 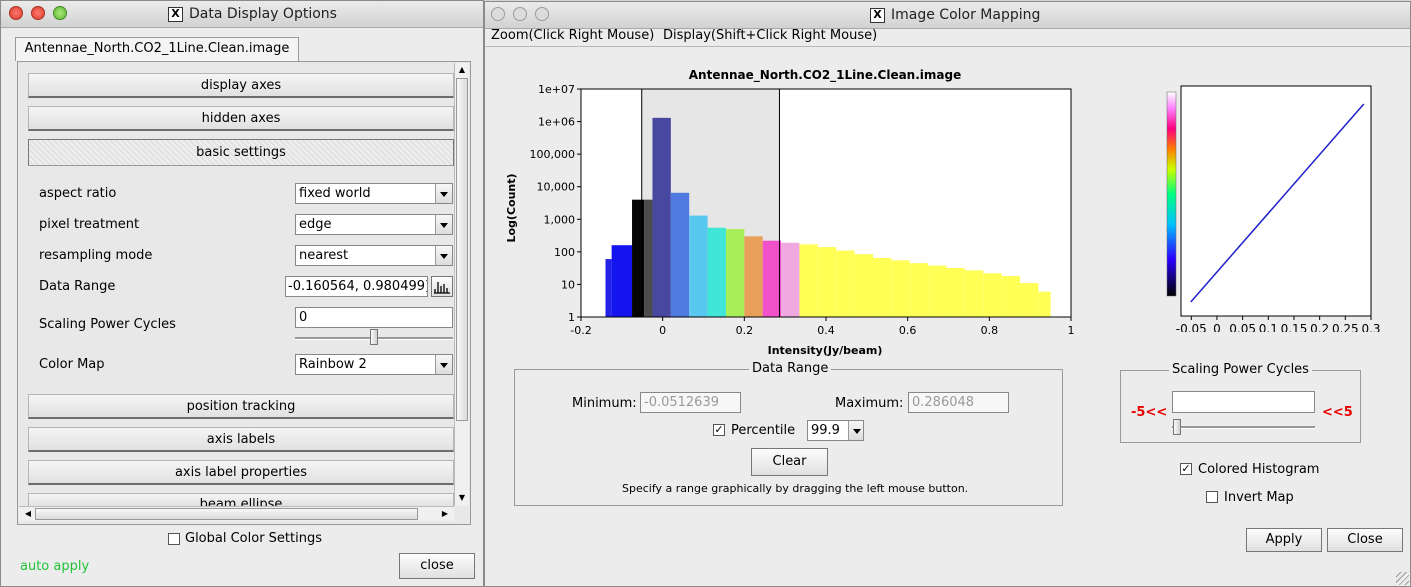 I want to click on scroll-left-icon: ◀, so click(x=28, y=513).